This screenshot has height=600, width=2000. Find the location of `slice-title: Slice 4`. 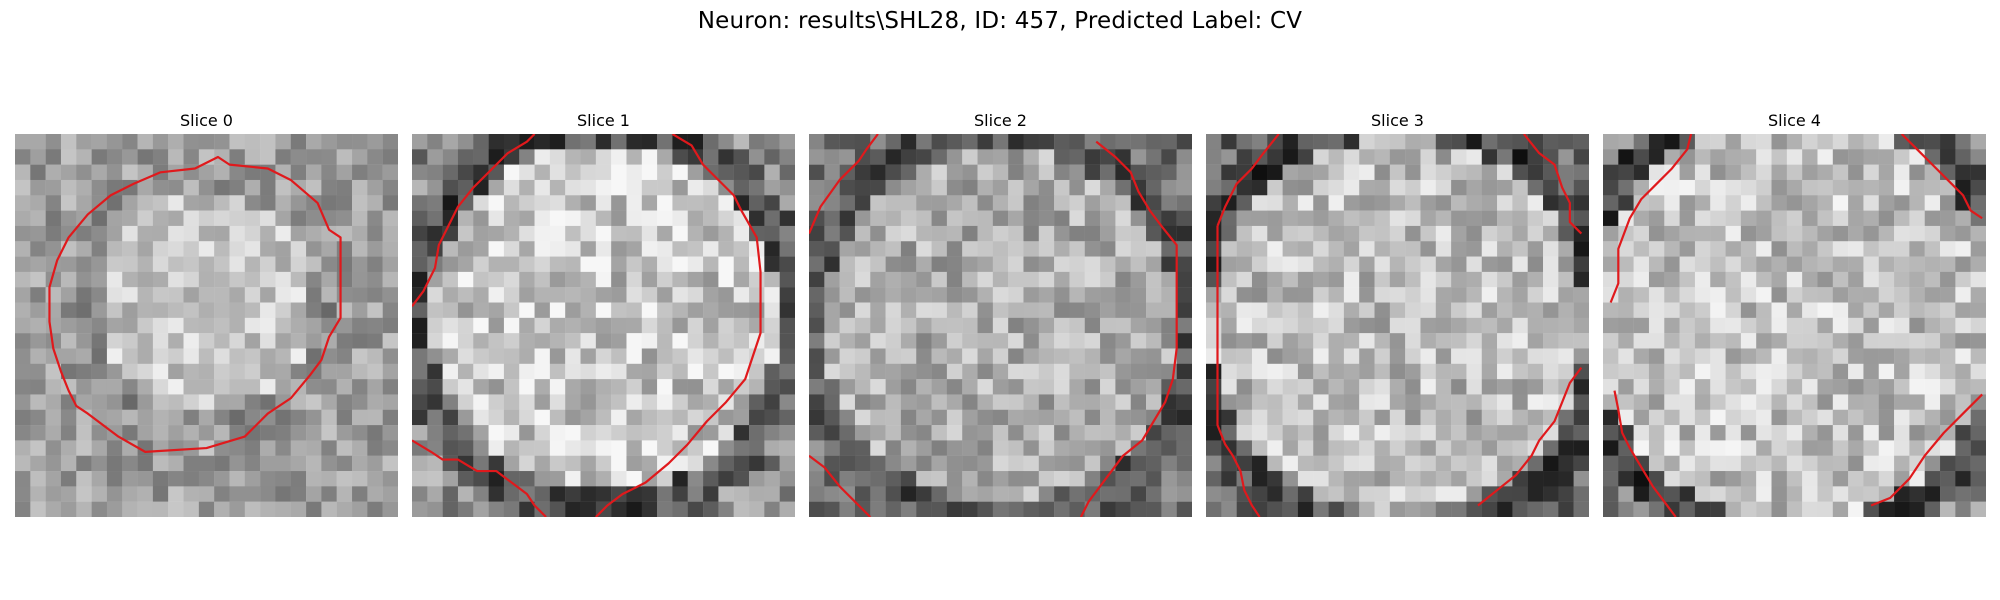

slice-title: Slice 4 is located at coordinates (1794, 120).